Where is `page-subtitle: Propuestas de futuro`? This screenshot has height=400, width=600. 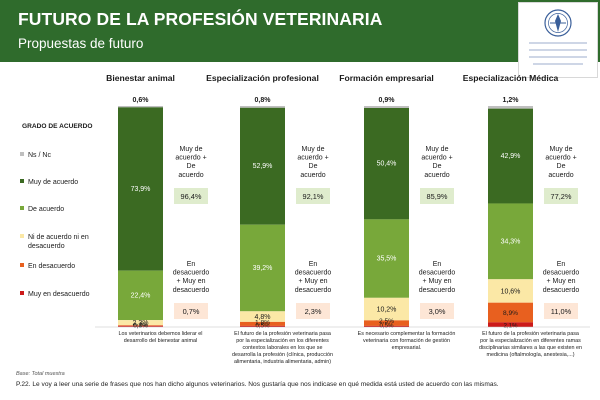
page-subtitle: Propuestas de futuro is located at coordinates (81, 43).